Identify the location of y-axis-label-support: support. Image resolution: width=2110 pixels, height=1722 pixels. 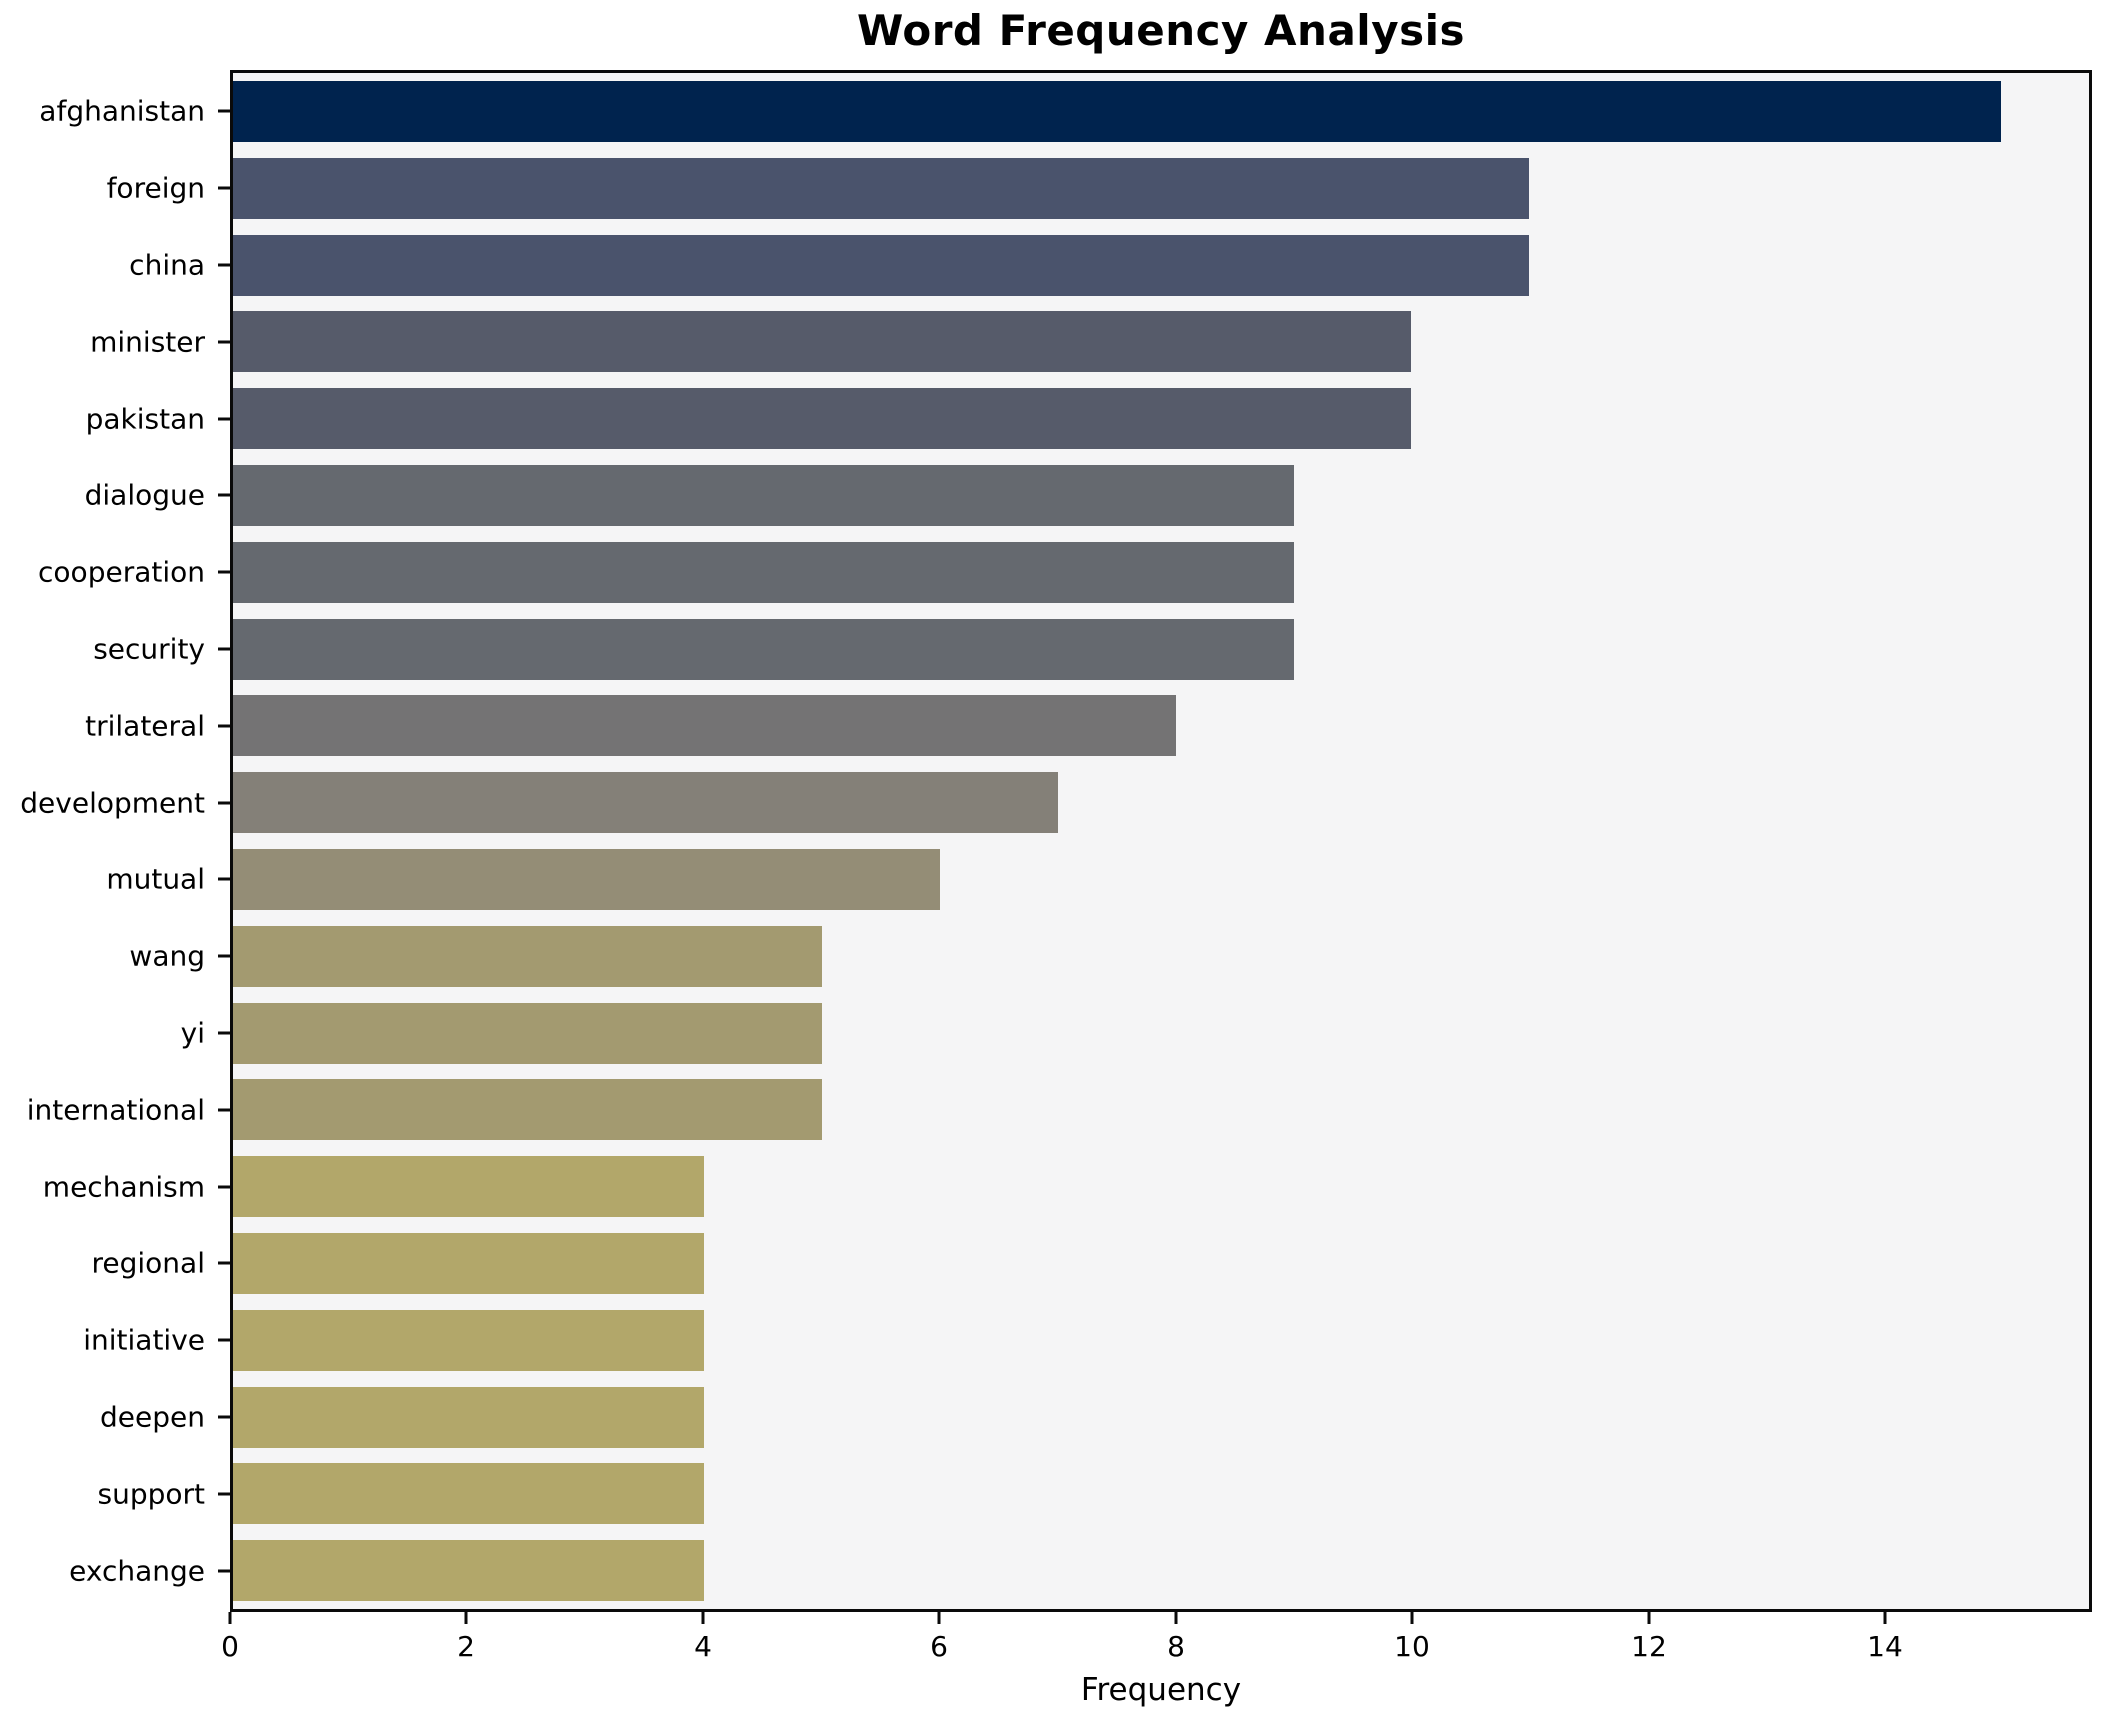
(151, 1494).